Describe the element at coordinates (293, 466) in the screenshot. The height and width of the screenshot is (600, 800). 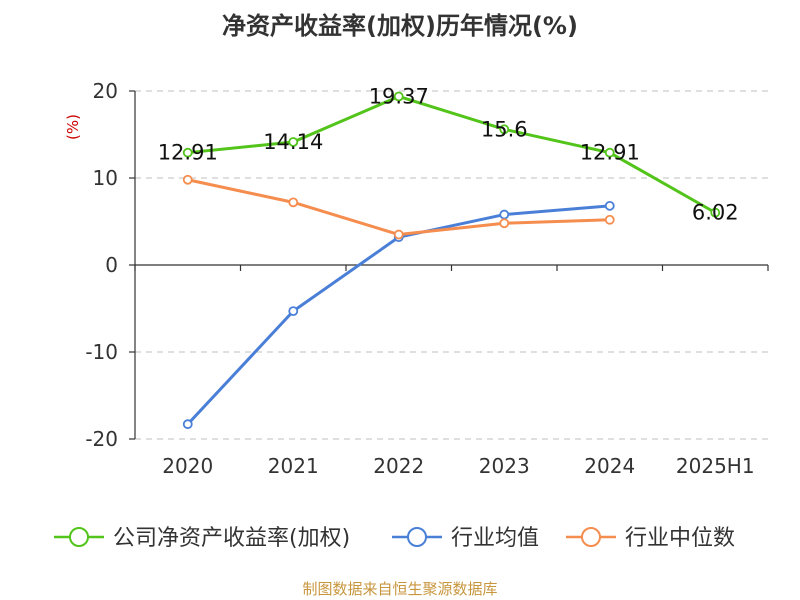
I see `x-tick-label: 2021` at that location.